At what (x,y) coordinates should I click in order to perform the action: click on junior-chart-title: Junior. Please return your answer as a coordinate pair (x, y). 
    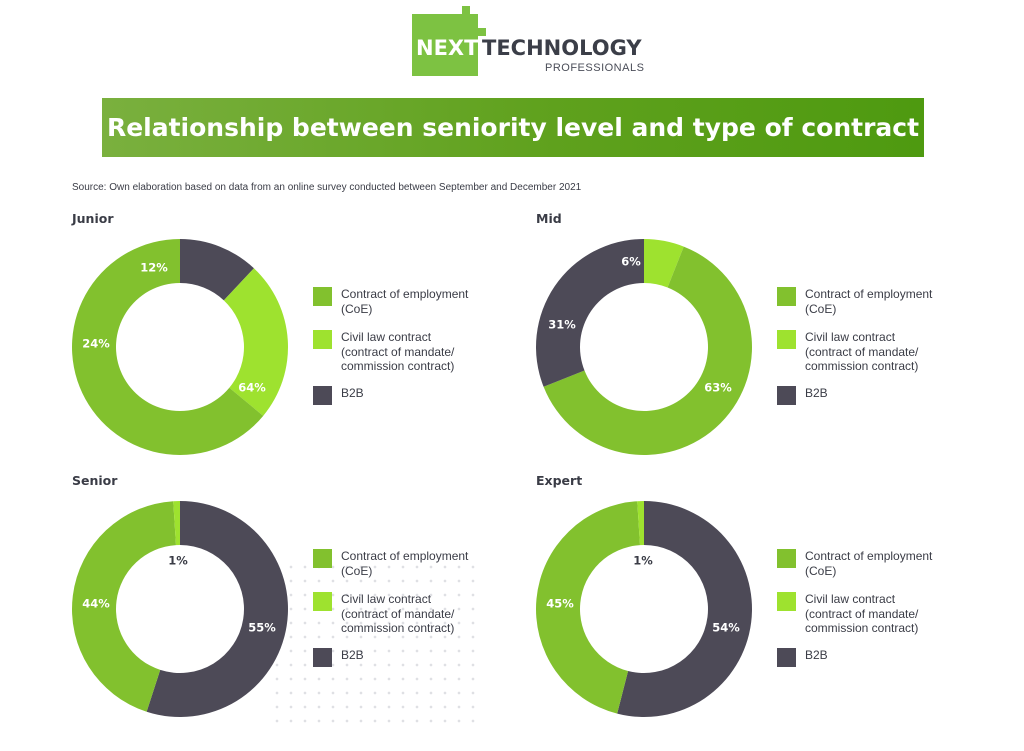
    Looking at the image, I should click on (93, 218).